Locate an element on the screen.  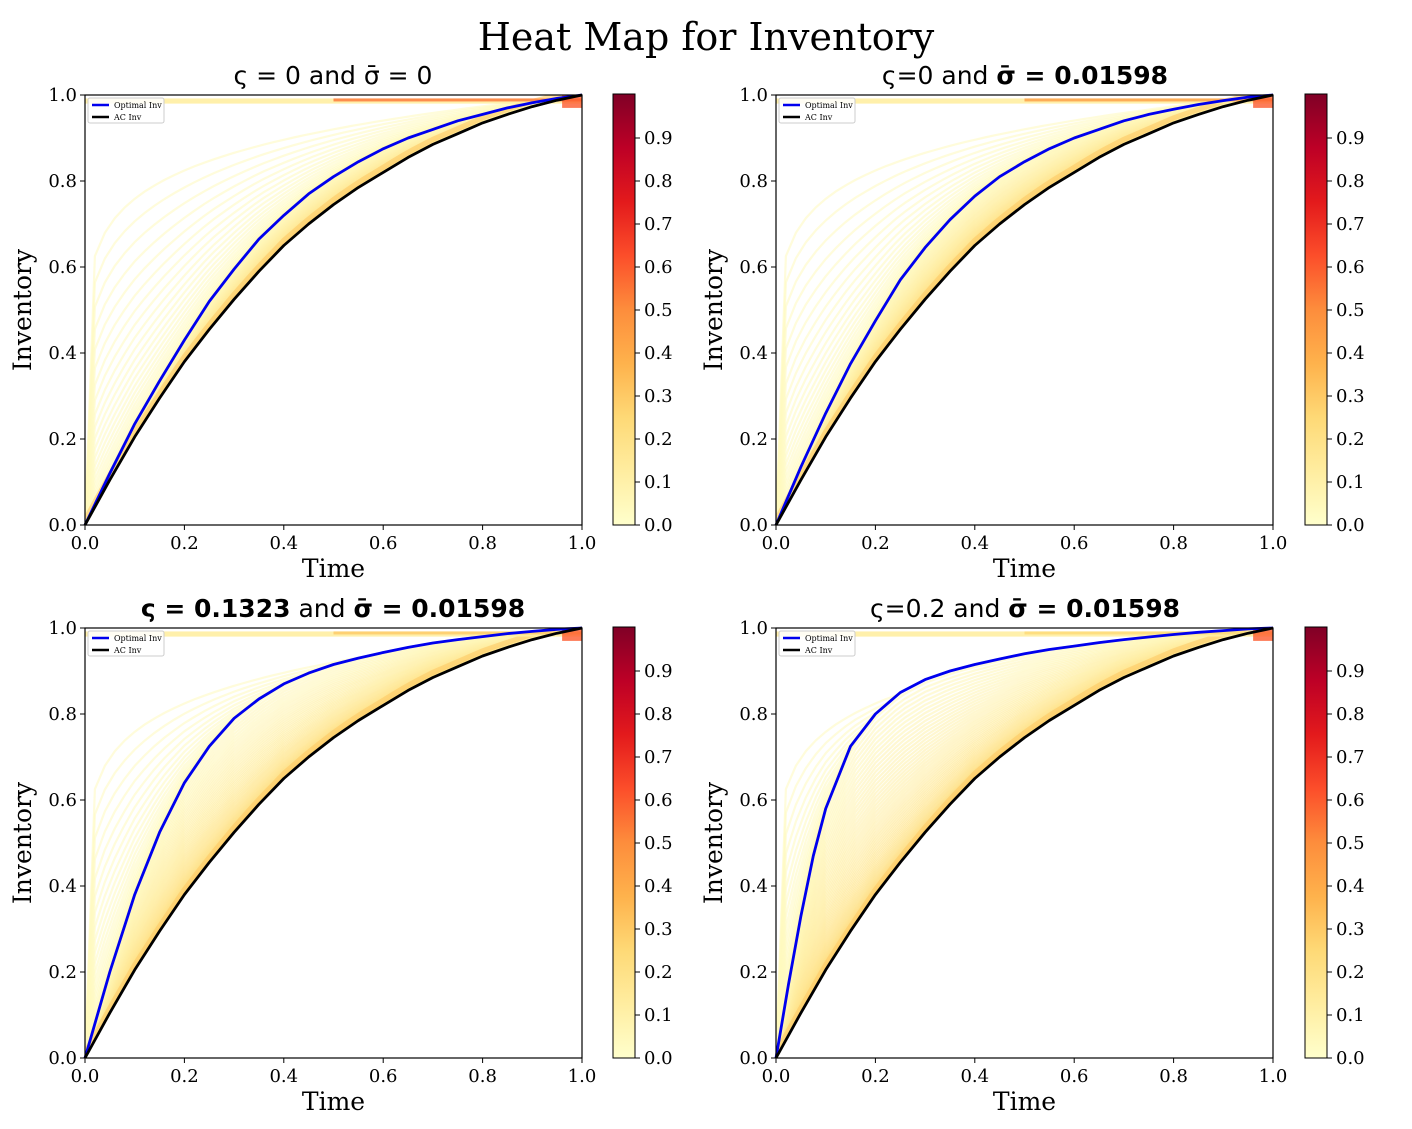
colorbar: 0.0 0.1 0.2 0.3 0.4 0.5 0.6 0.7 0.8 0.9 is located at coordinates (642, 314).